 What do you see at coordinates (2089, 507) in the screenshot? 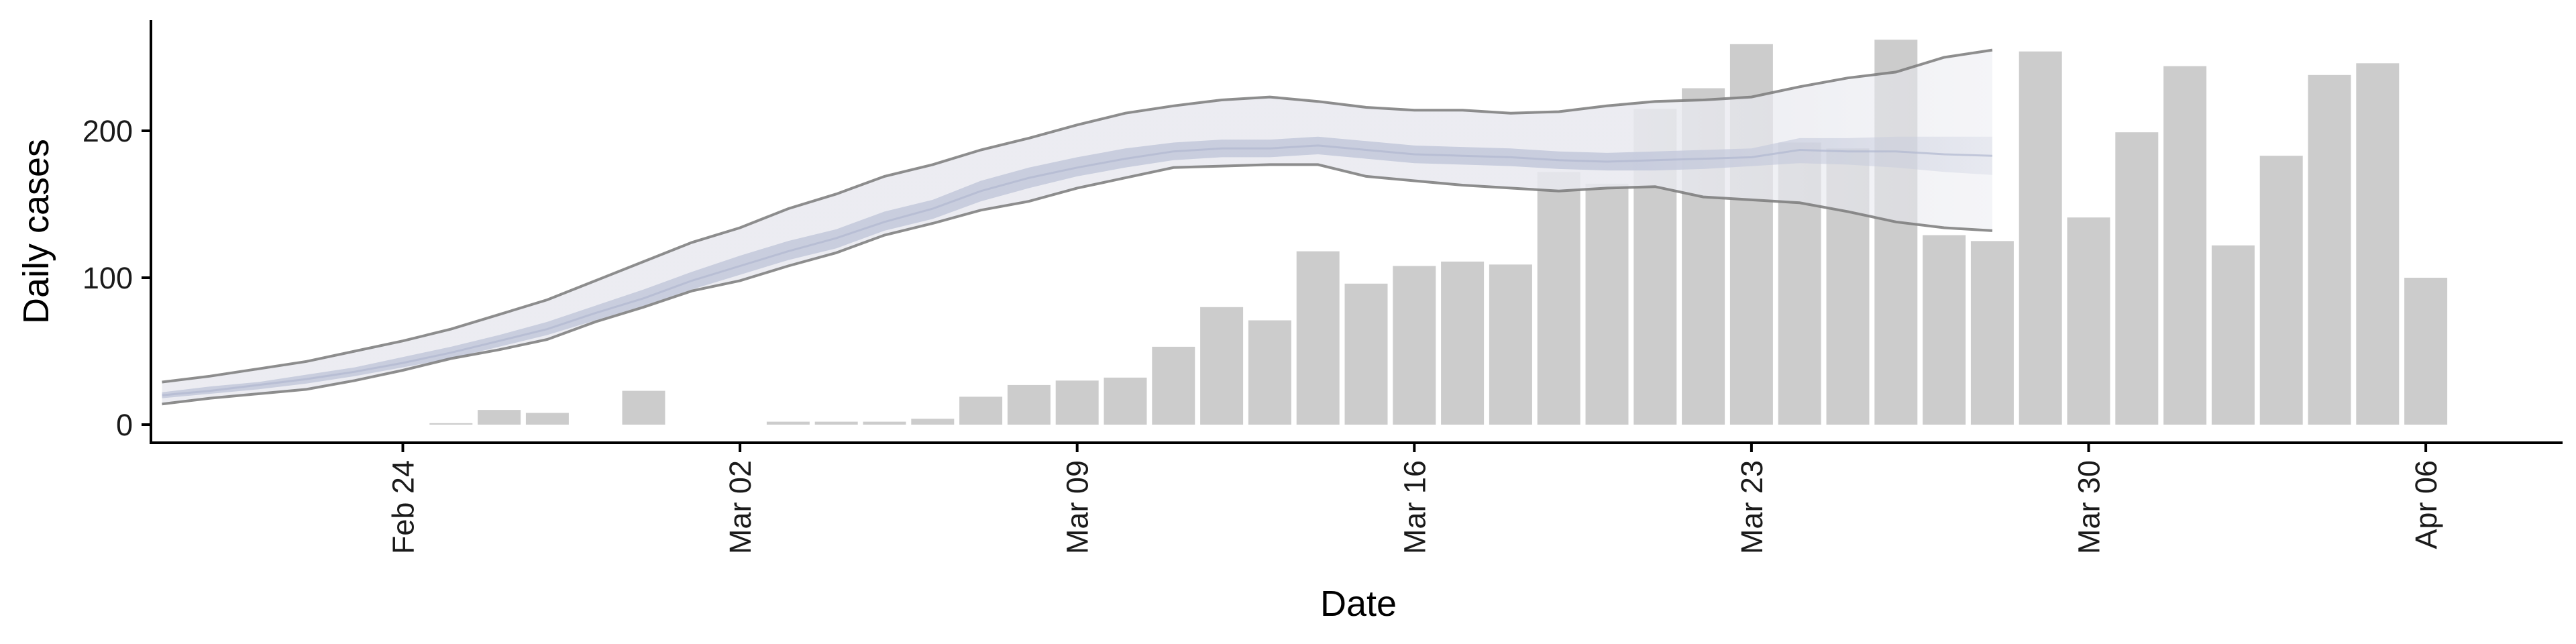
I see `x-tick-label-2020-03-30: Mar 30` at bounding box center [2089, 507].